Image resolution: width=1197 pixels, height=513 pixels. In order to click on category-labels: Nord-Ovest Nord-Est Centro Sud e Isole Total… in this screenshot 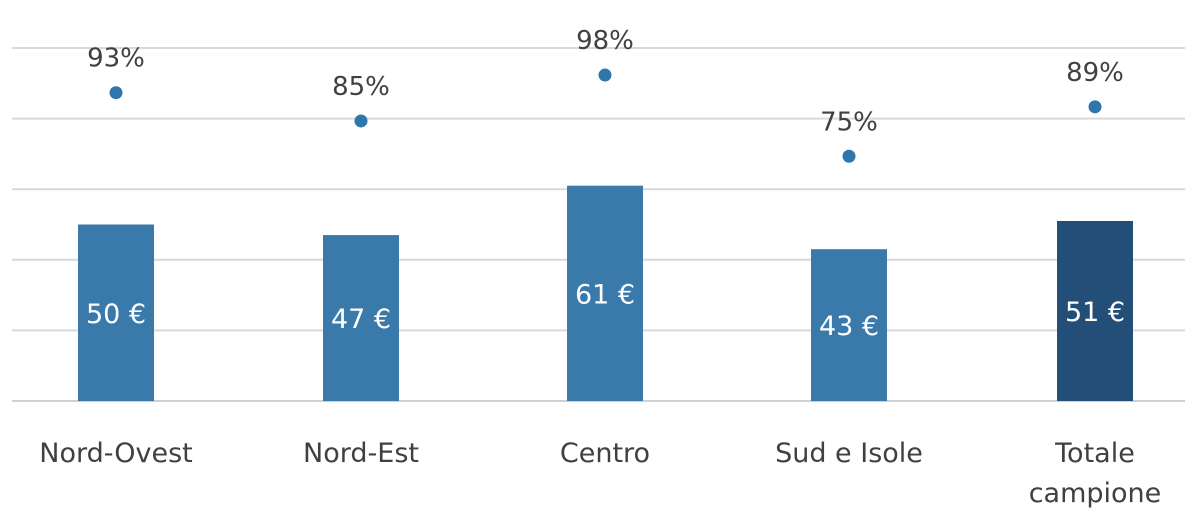, I will do `click(600, 473)`.